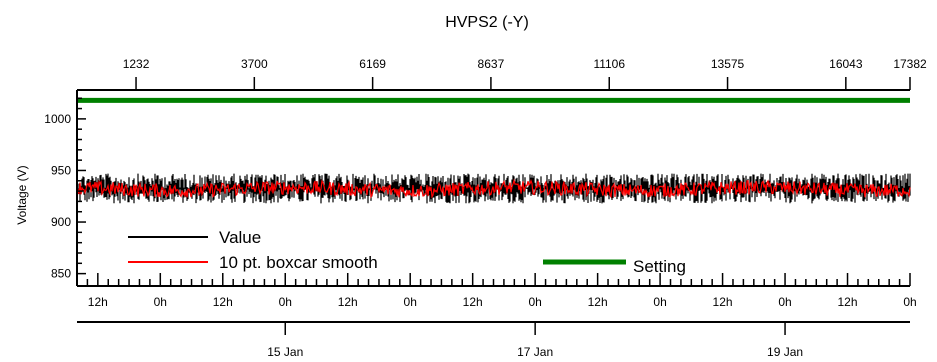  I want to click on series-smooth-line, so click(493, 188).